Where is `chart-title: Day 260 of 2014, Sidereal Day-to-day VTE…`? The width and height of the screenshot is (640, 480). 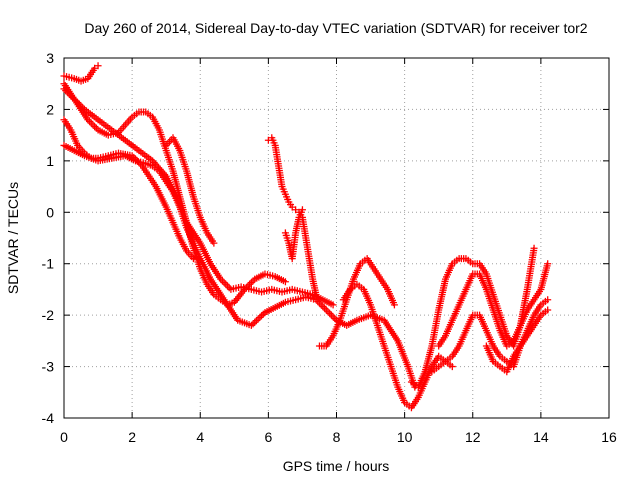
chart-title: Day 260 of 2014, Sidereal Day-to-day VTE… is located at coordinates (335, 28).